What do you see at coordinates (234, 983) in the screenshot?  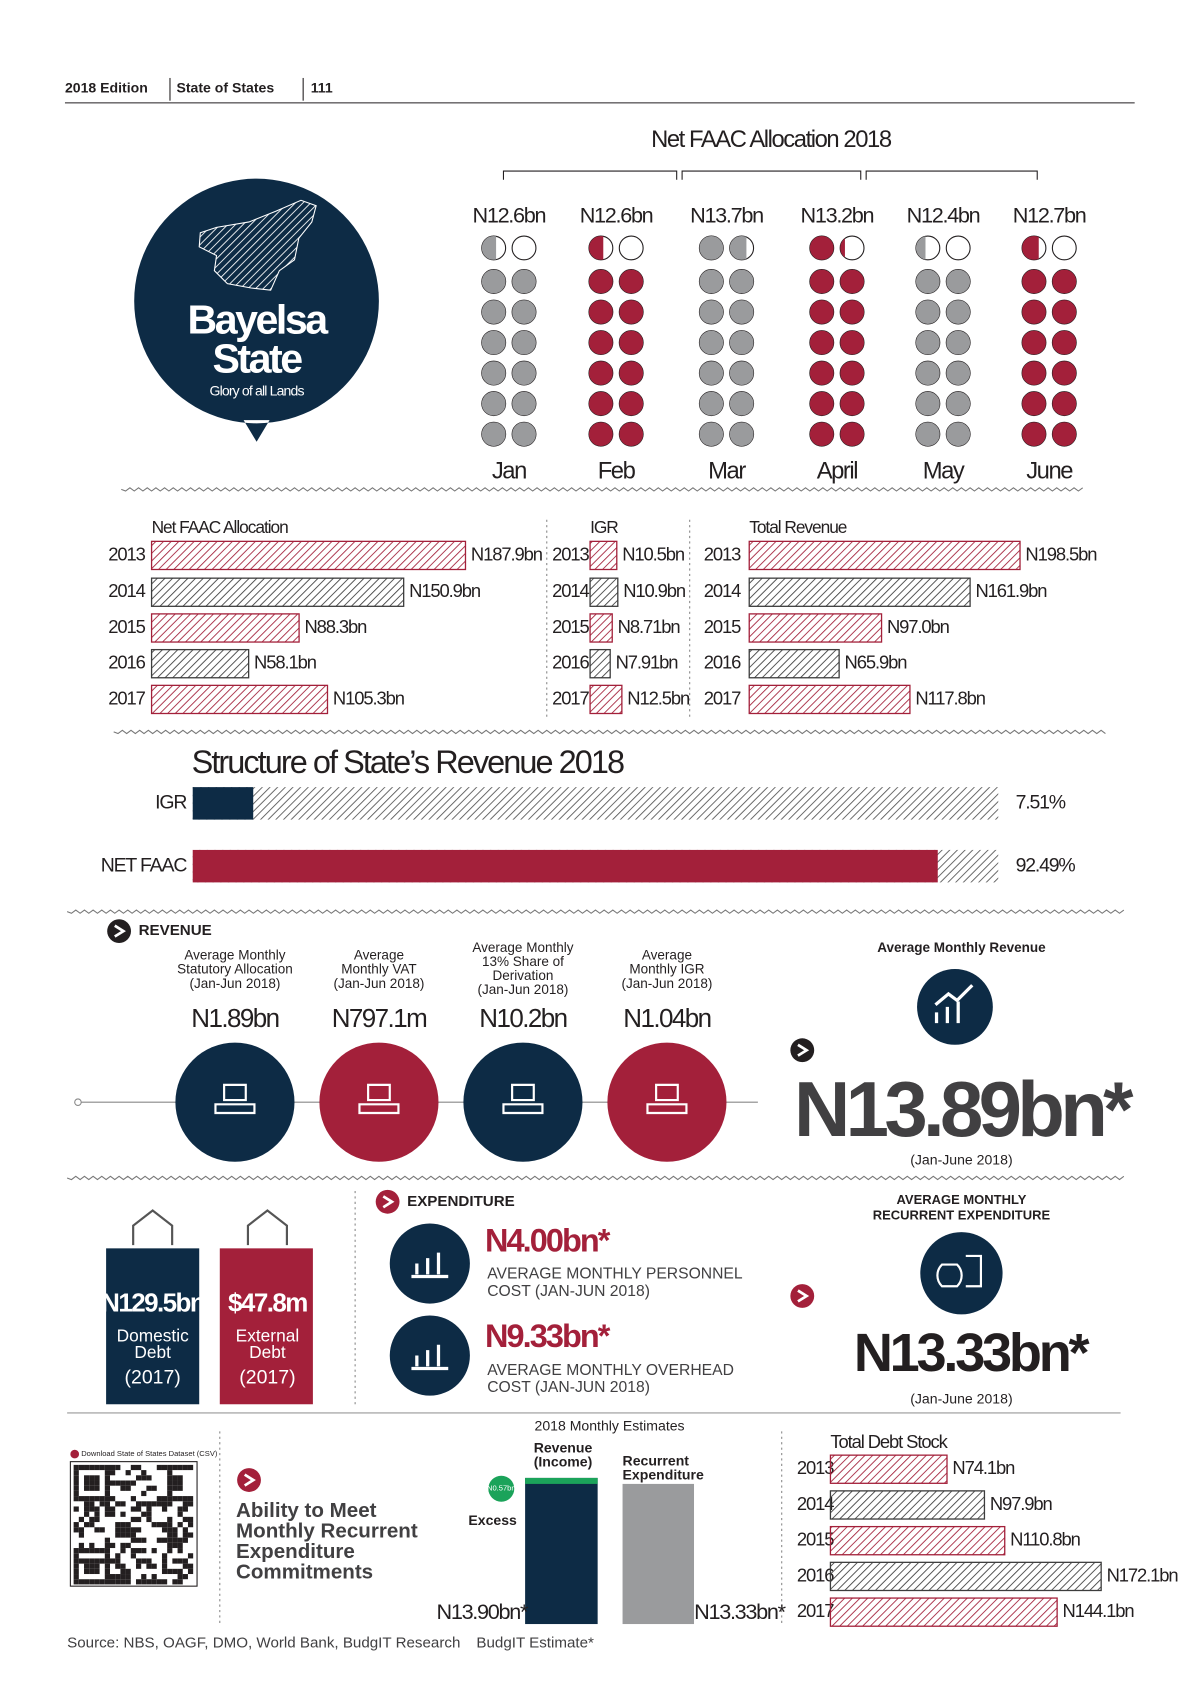 I see `item-caption: (Jan-Jun 2018)` at bounding box center [234, 983].